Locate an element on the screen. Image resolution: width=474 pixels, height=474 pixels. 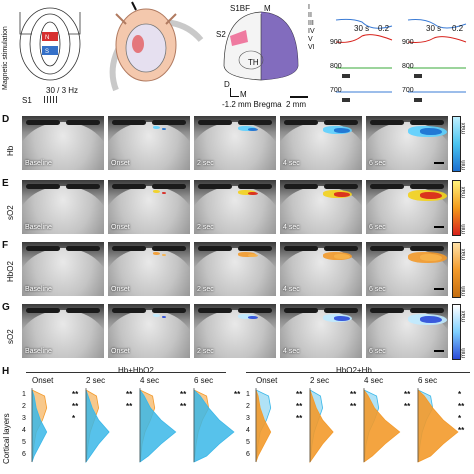
layer-label-list: I II III IV V VI is located at coordinates (315, 28).